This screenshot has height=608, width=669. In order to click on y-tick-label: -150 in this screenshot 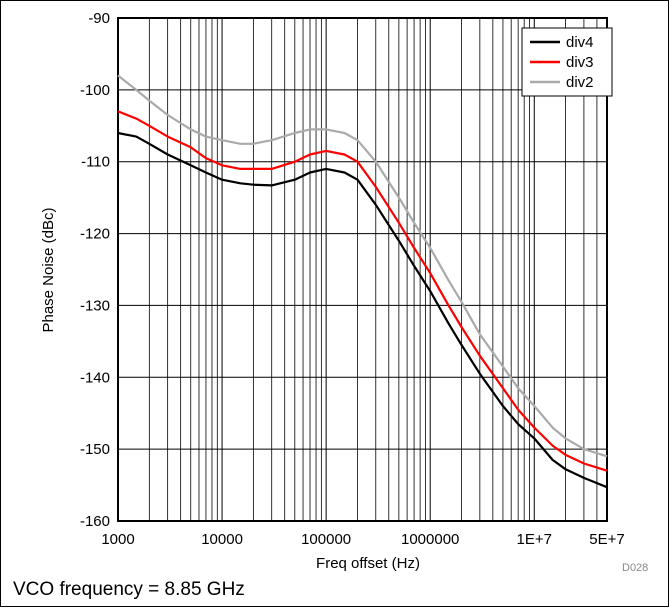, I will do `click(95, 449)`.